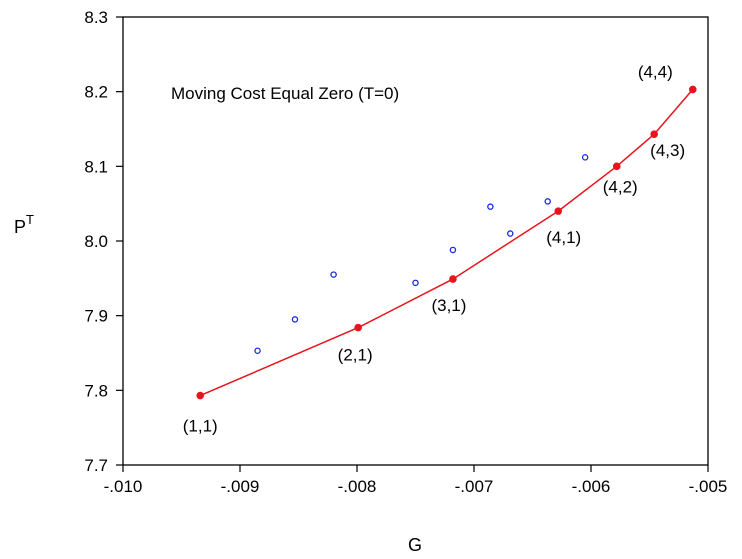  I want to click on y-tick-label: 8.0, so click(96, 241).